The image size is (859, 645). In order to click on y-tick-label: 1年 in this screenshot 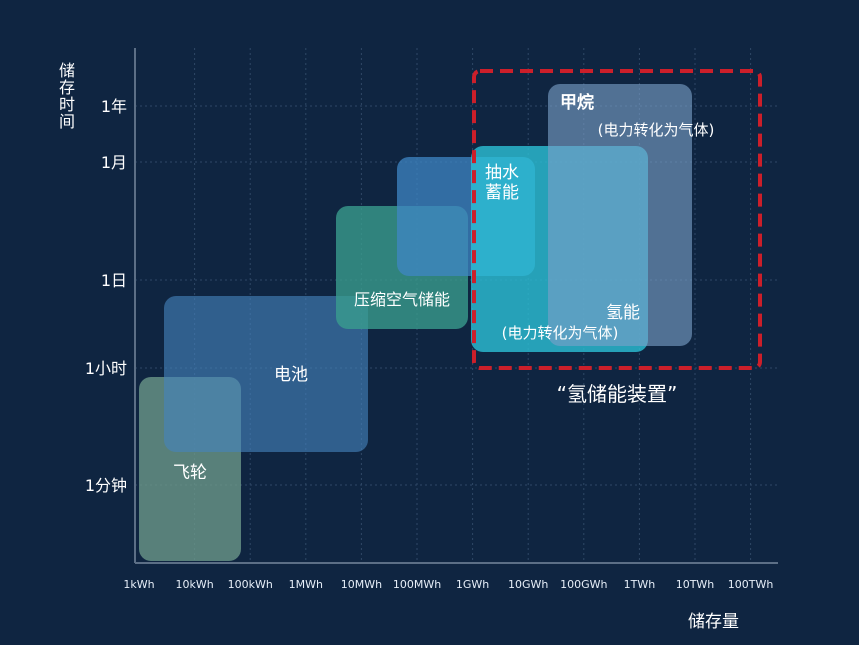, I will do `click(114, 106)`.